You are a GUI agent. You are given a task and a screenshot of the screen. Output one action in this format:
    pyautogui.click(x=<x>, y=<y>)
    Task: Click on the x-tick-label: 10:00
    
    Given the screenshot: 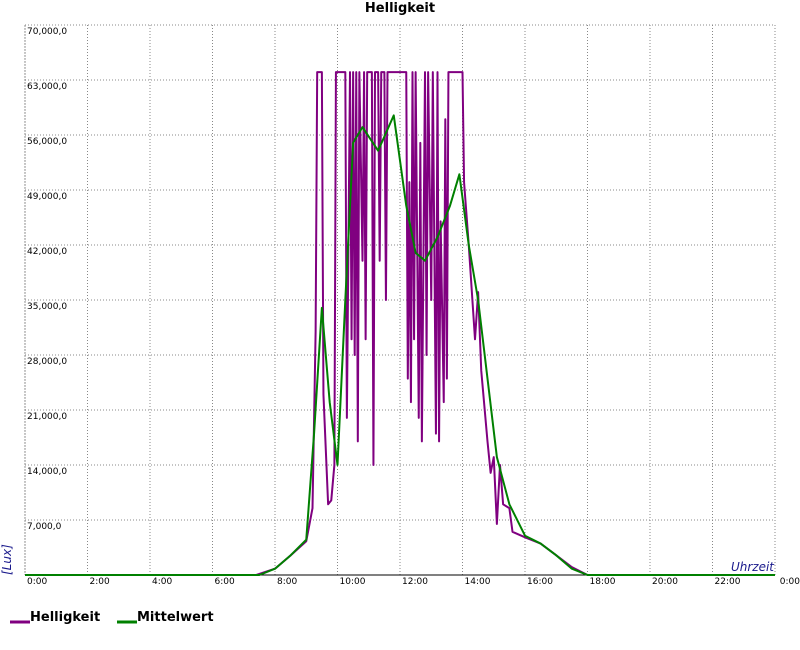 What is the action you would take?
    pyautogui.click(x=353, y=582)
    